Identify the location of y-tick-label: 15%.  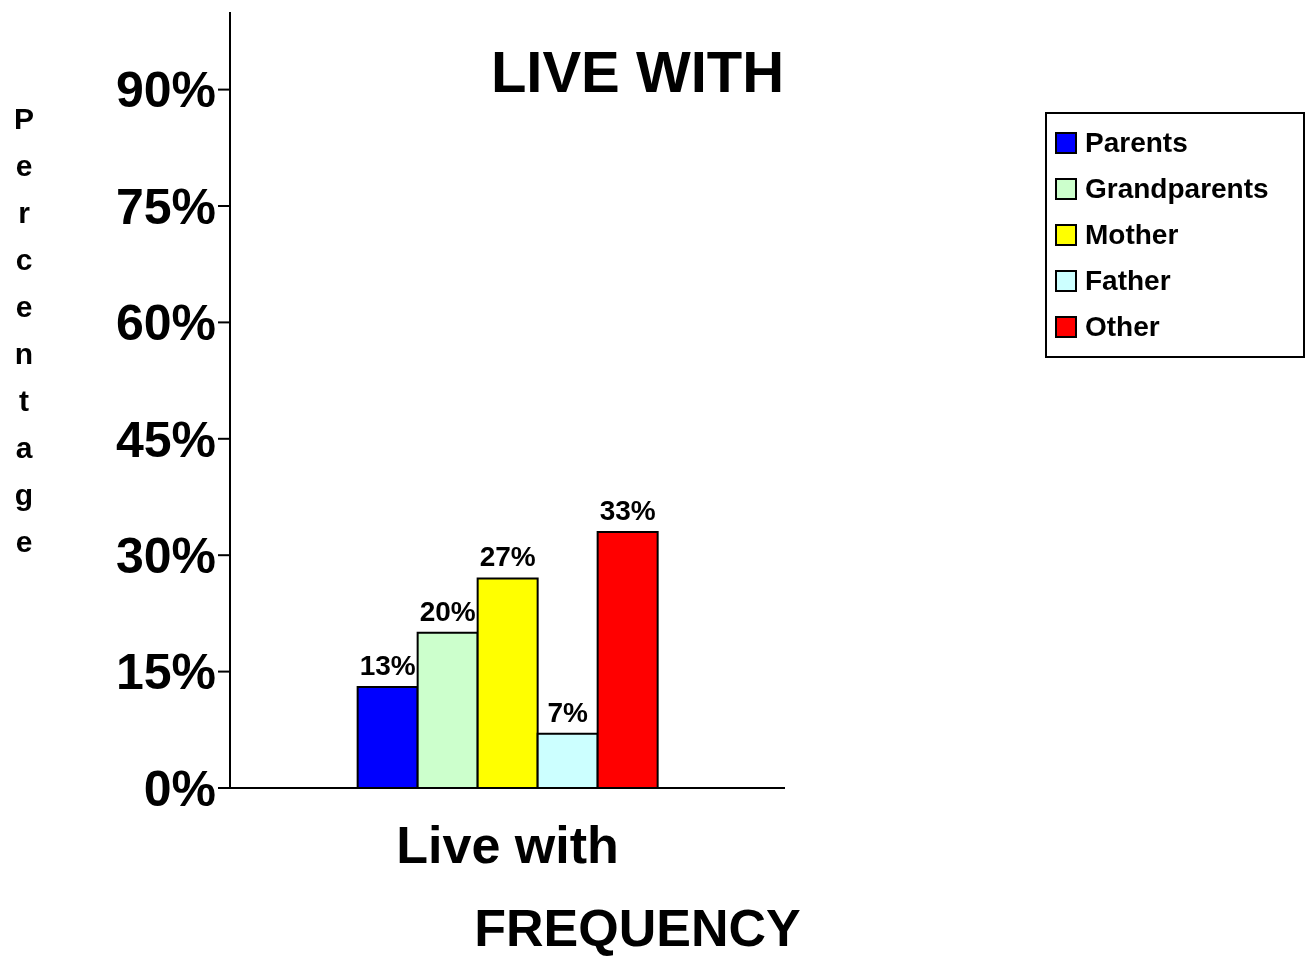
(165, 672).